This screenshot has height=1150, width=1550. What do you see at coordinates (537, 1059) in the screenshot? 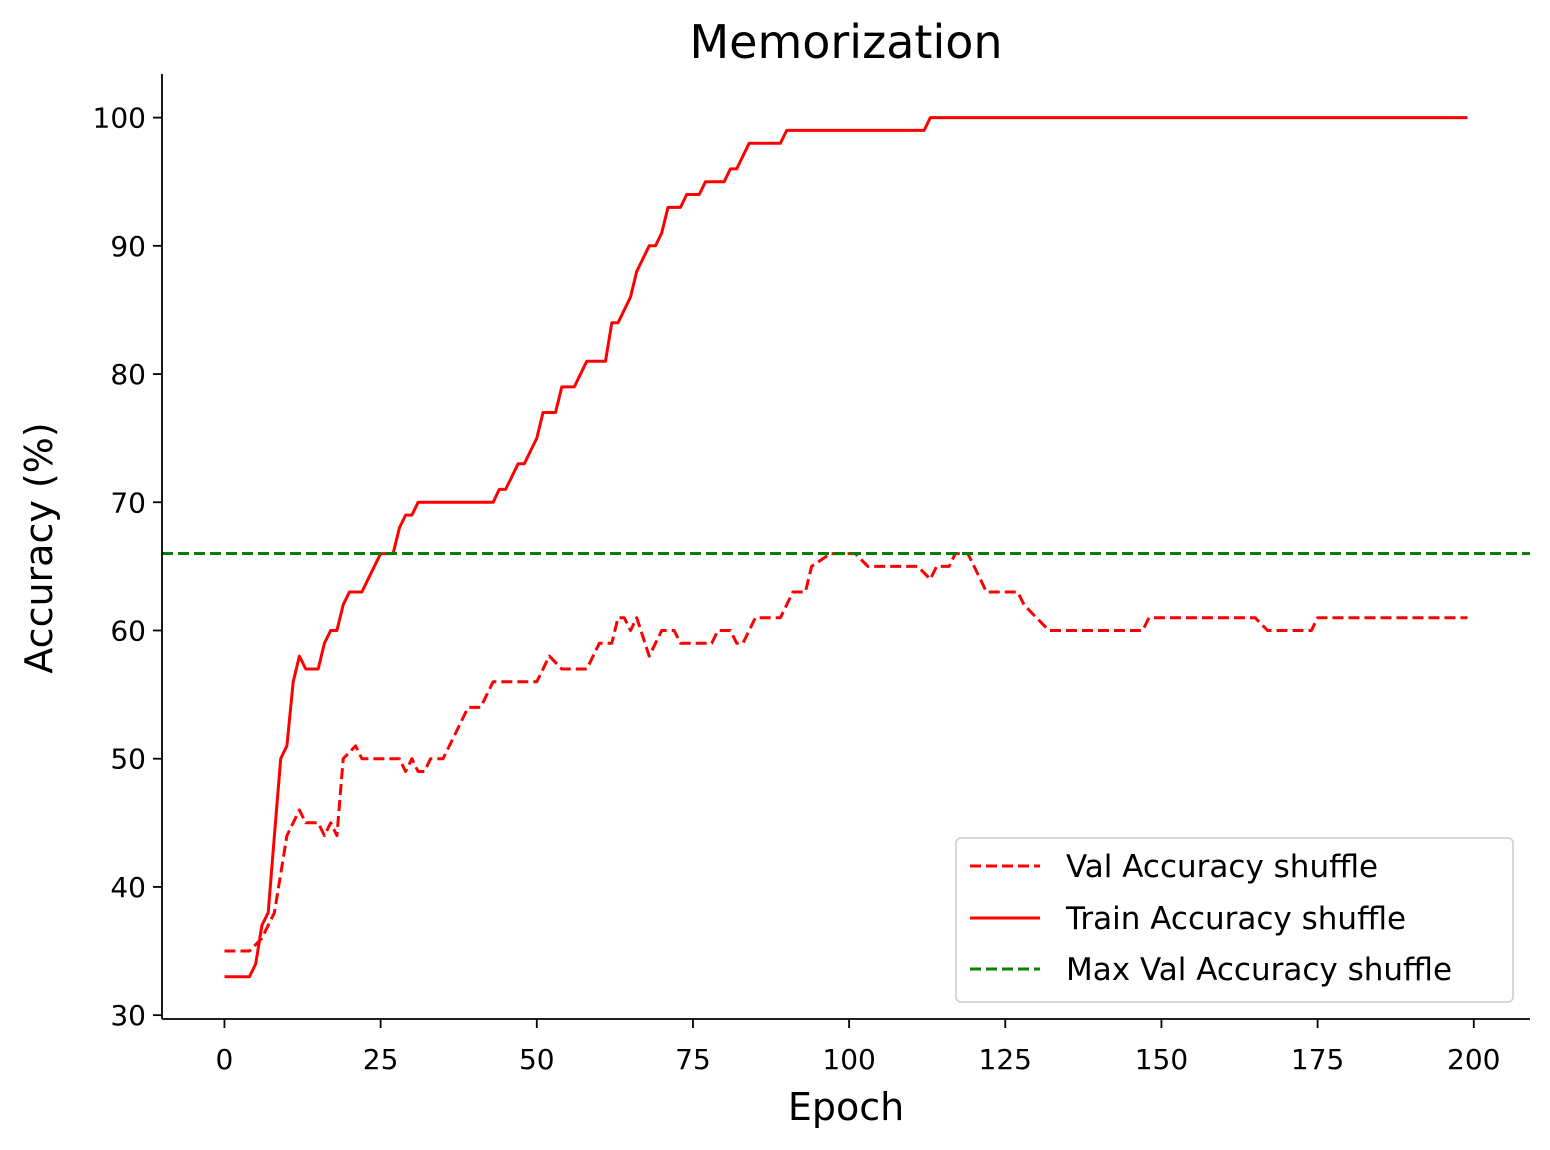
I see `x-tick-label: 50` at bounding box center [537, 1059].